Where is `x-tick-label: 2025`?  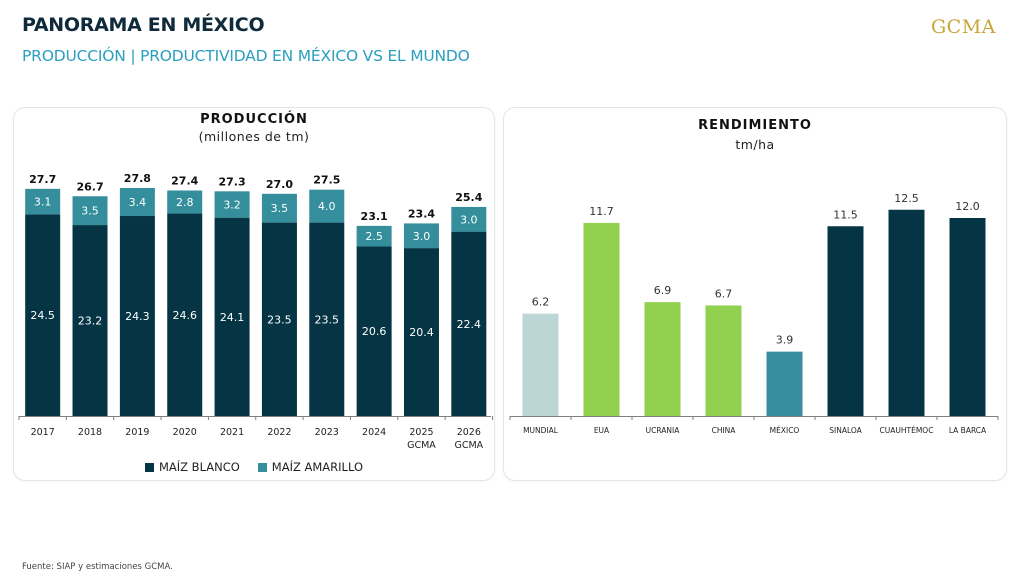
x-tick-label: 2025 is located at coordinates (421, 432).